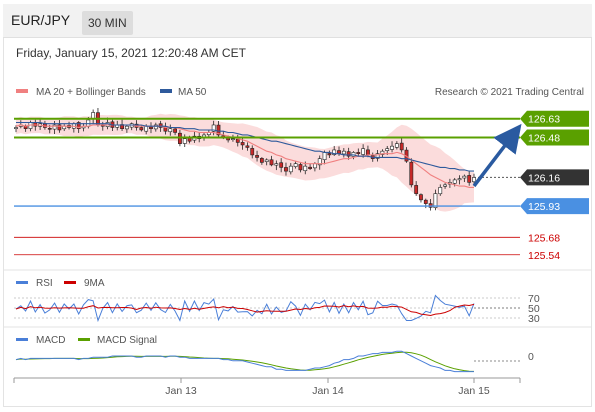  Describe the element at coordinates (22, 282) in the screenshot. I see `rsi-legend-swatch` at that location.